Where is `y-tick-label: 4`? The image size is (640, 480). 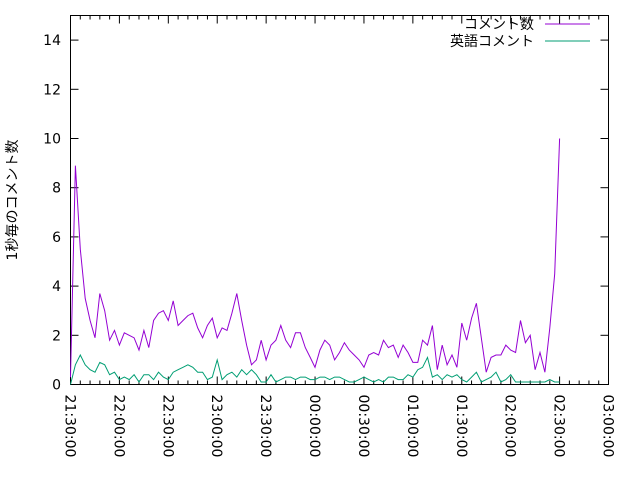 y-tick-label: 4 is located at coordinates (56, 287).